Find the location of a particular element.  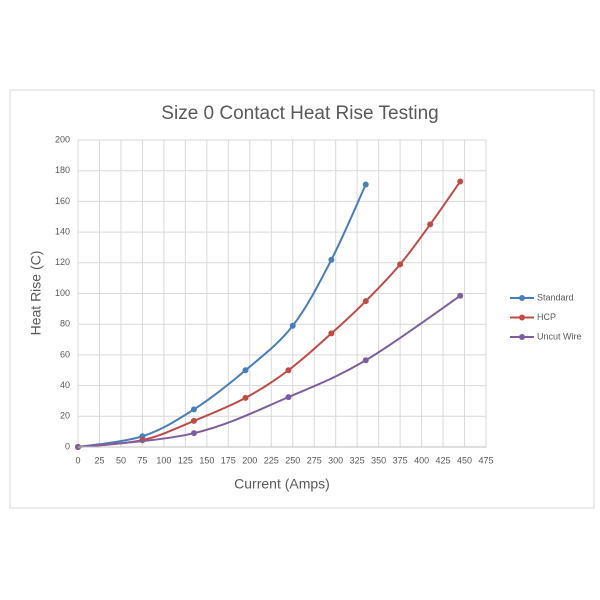

x-tick-label: 300 is located at coordinates (335, 460).